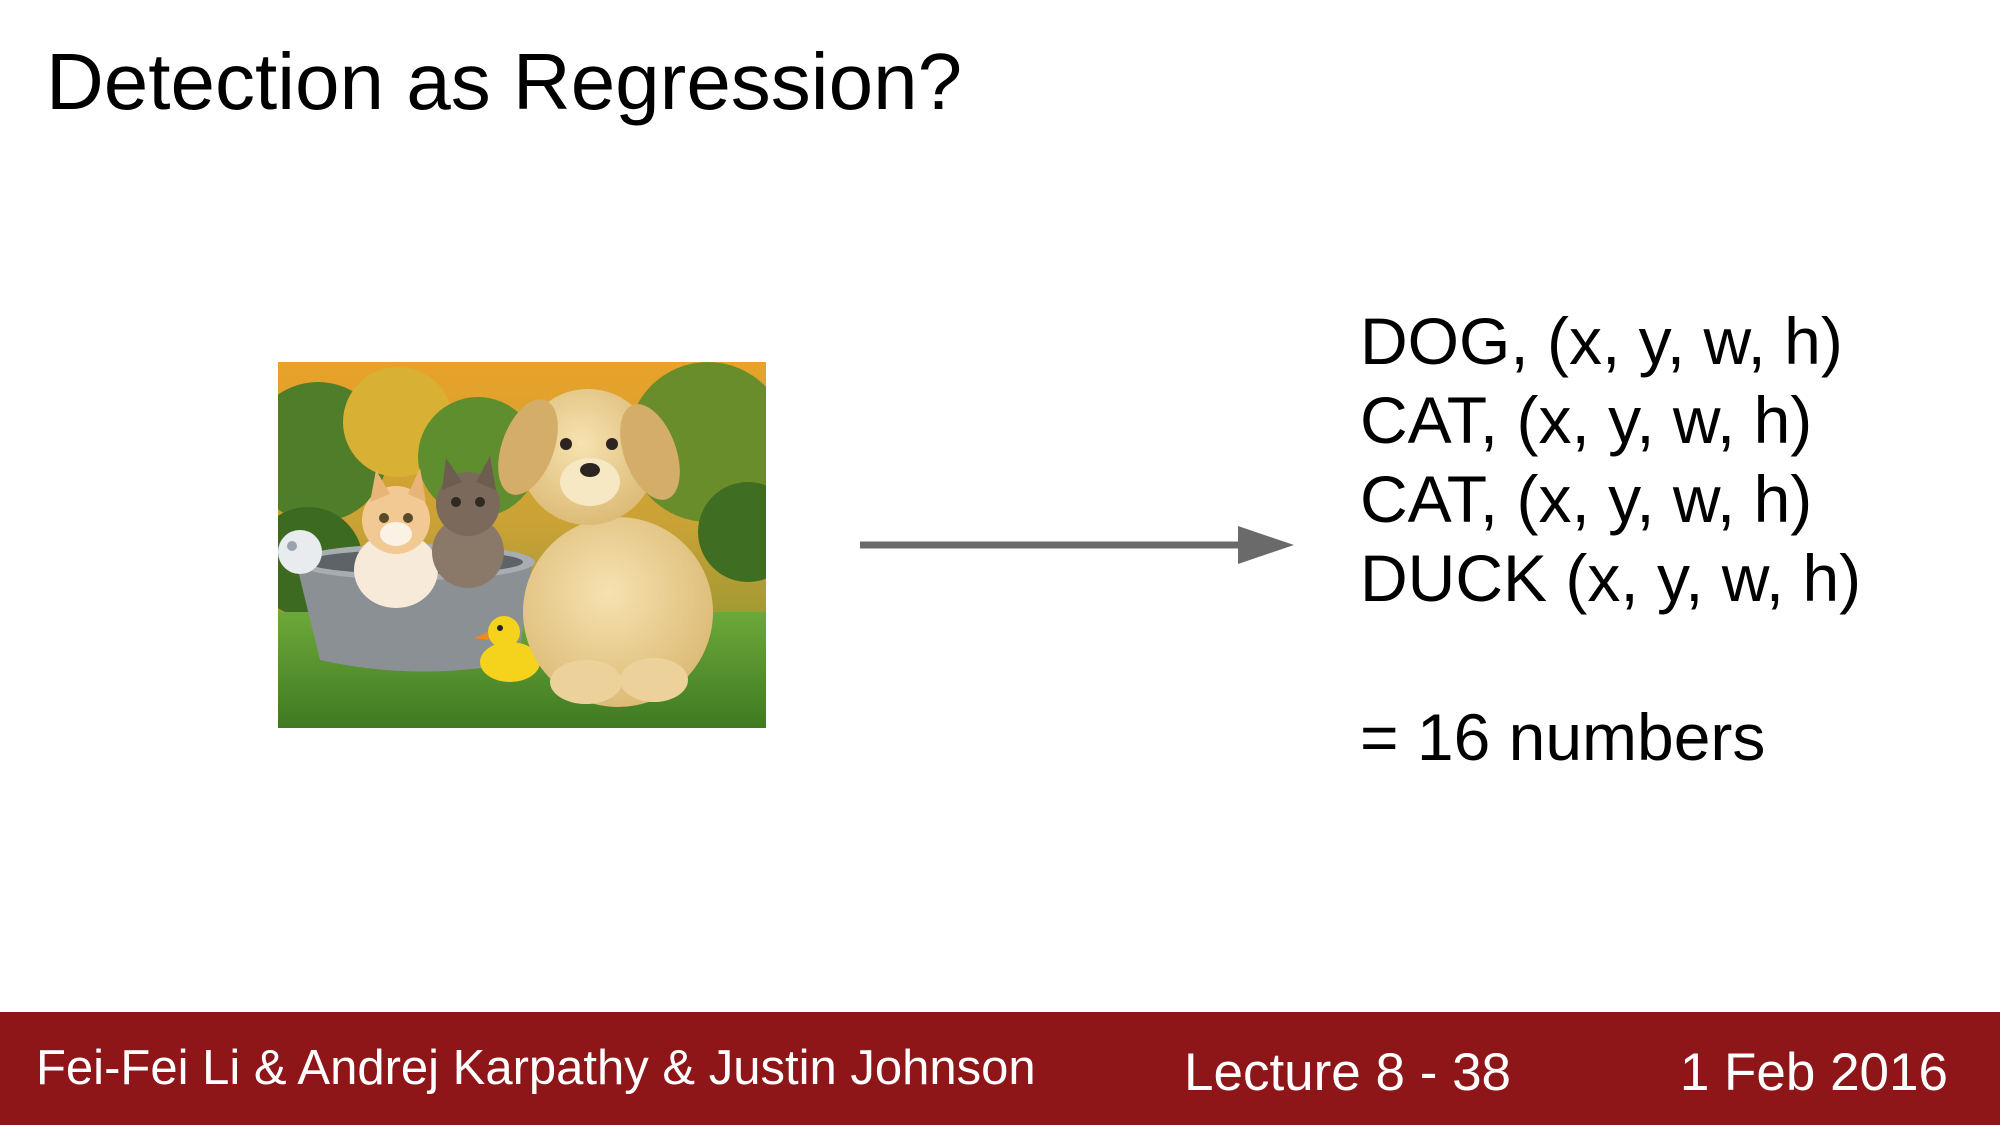  What do you see at coordinates (1601, 341) in the screenshot?
I see `detection-item: DOG, (x, y, w, h)` at bounding box center [1601, 341].